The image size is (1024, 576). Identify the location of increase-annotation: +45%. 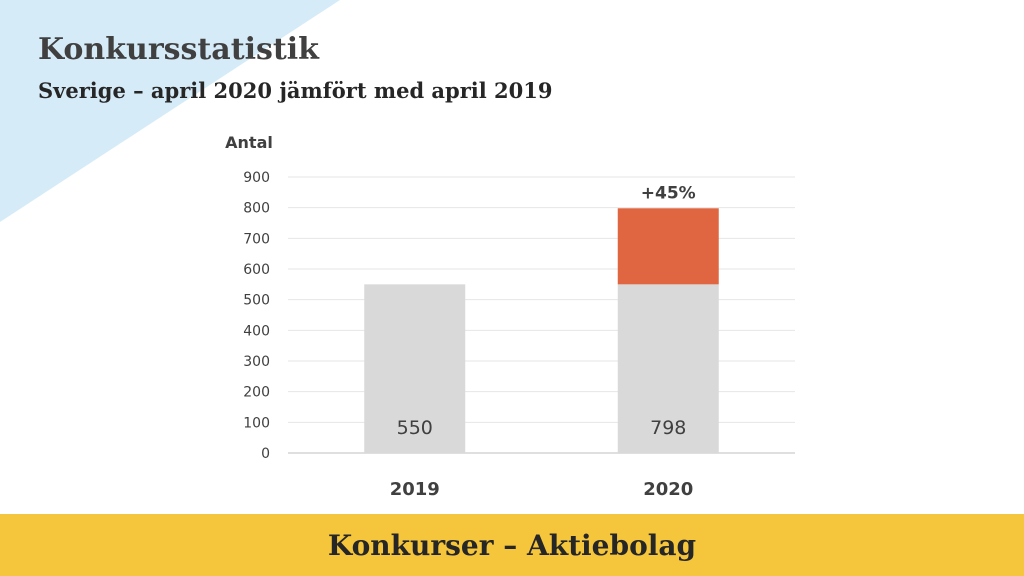
(668, 193).